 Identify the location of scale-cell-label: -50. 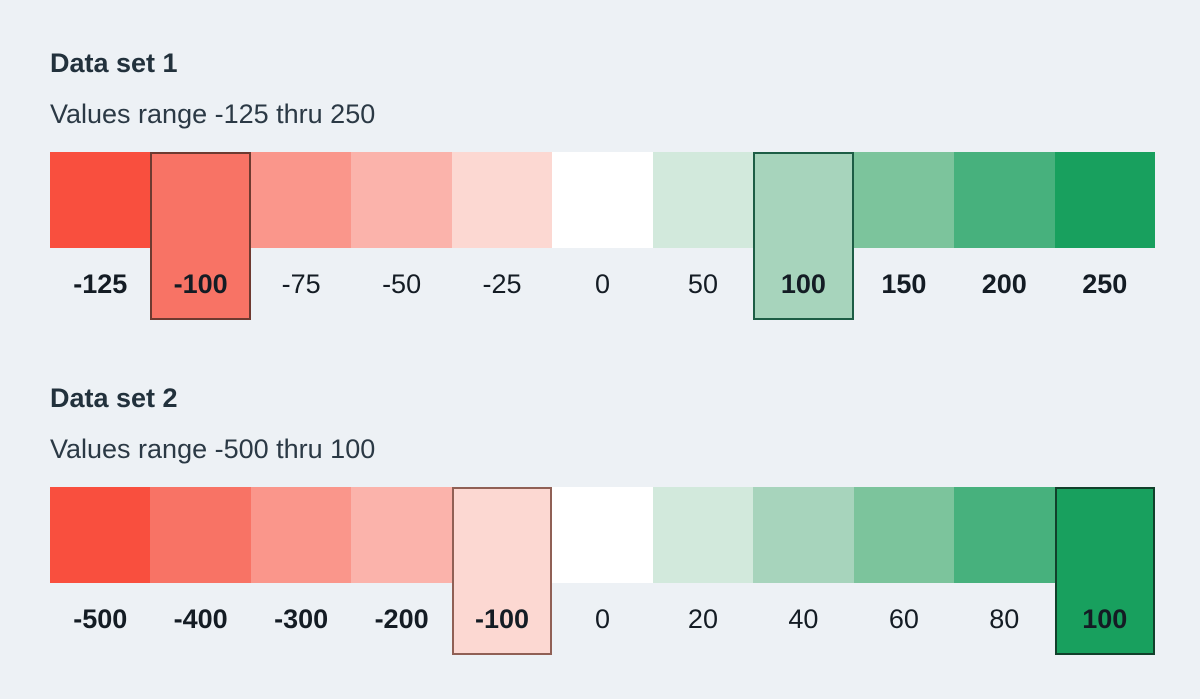
(402, 284).